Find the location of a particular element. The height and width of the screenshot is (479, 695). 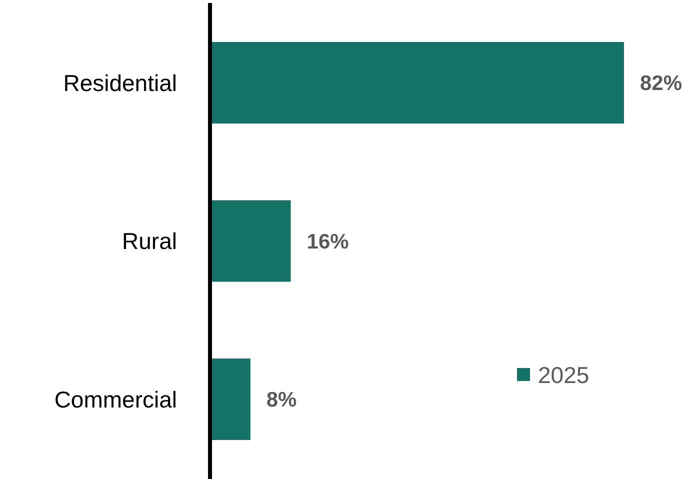

y-tick-label: Commercial is located at coordinates (115, 399).